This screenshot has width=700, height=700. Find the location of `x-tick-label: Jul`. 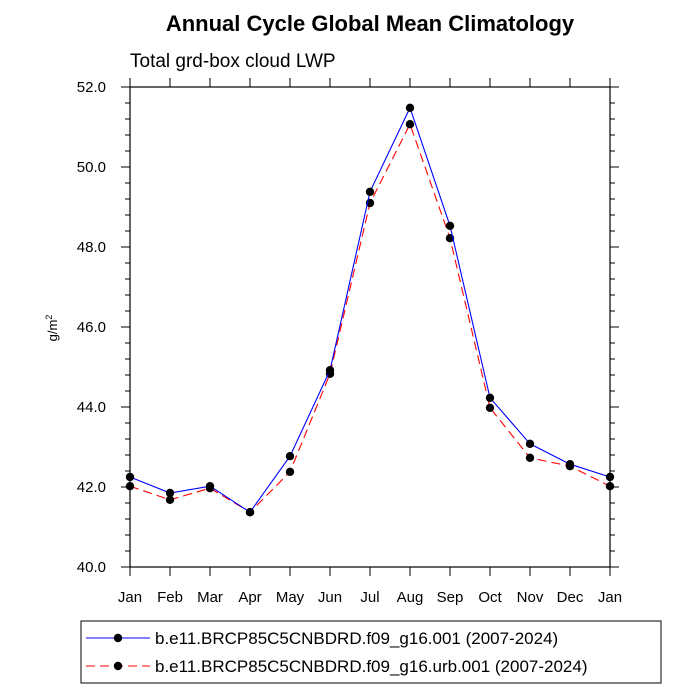

x-tick-label: Jul is located at coordinates (369, 597).